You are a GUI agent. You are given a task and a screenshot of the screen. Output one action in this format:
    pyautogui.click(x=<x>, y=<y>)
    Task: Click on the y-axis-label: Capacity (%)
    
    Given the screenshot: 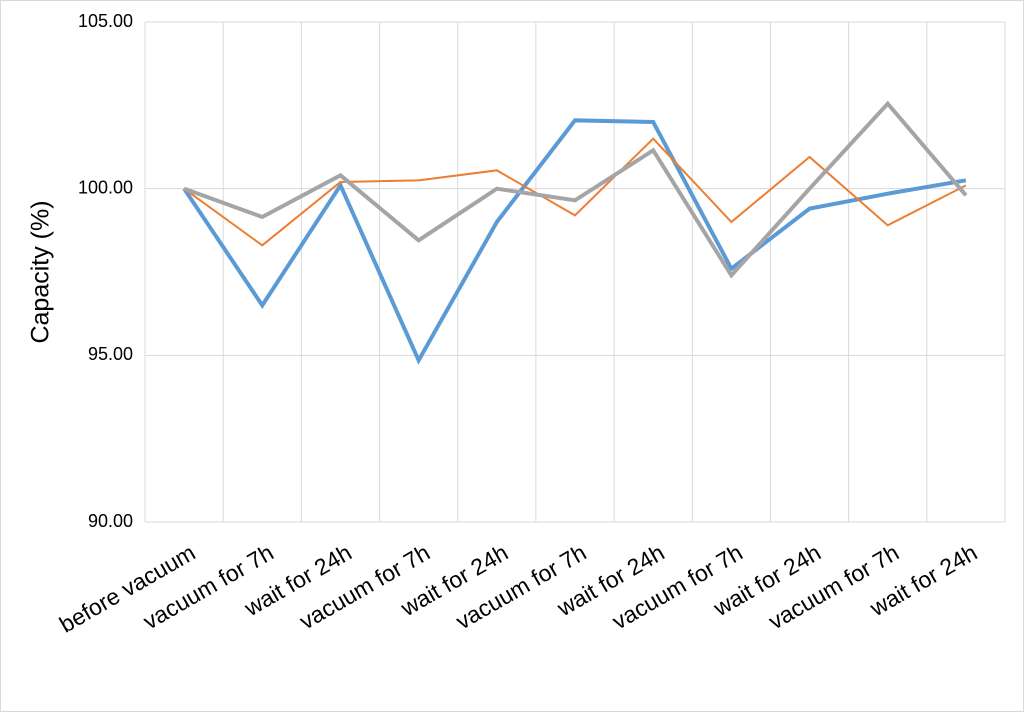 What is the action you would take?
    pyautogui.click(x=41, y=271)
    